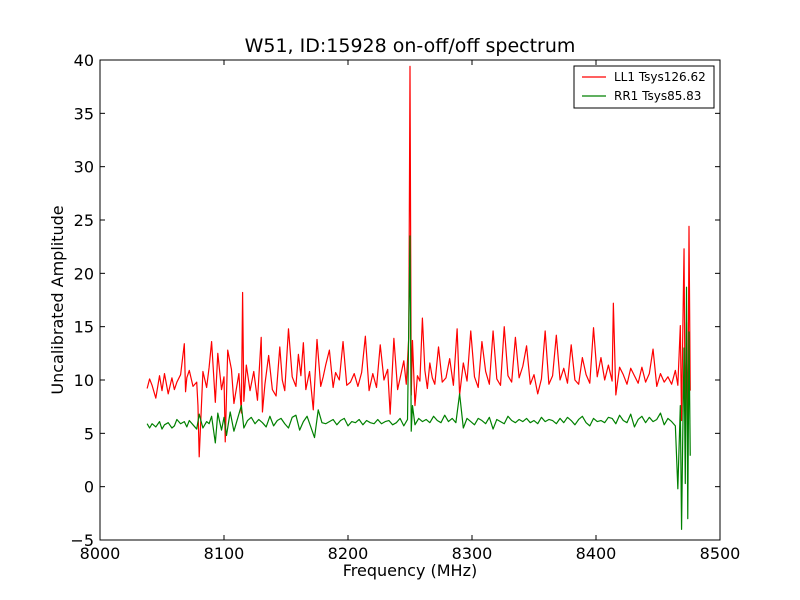 This screenshot has height=600, width=800. Describe the element at coordinates (89, 487) in the screenshot. I see `y-tick-label: 0` at that location.